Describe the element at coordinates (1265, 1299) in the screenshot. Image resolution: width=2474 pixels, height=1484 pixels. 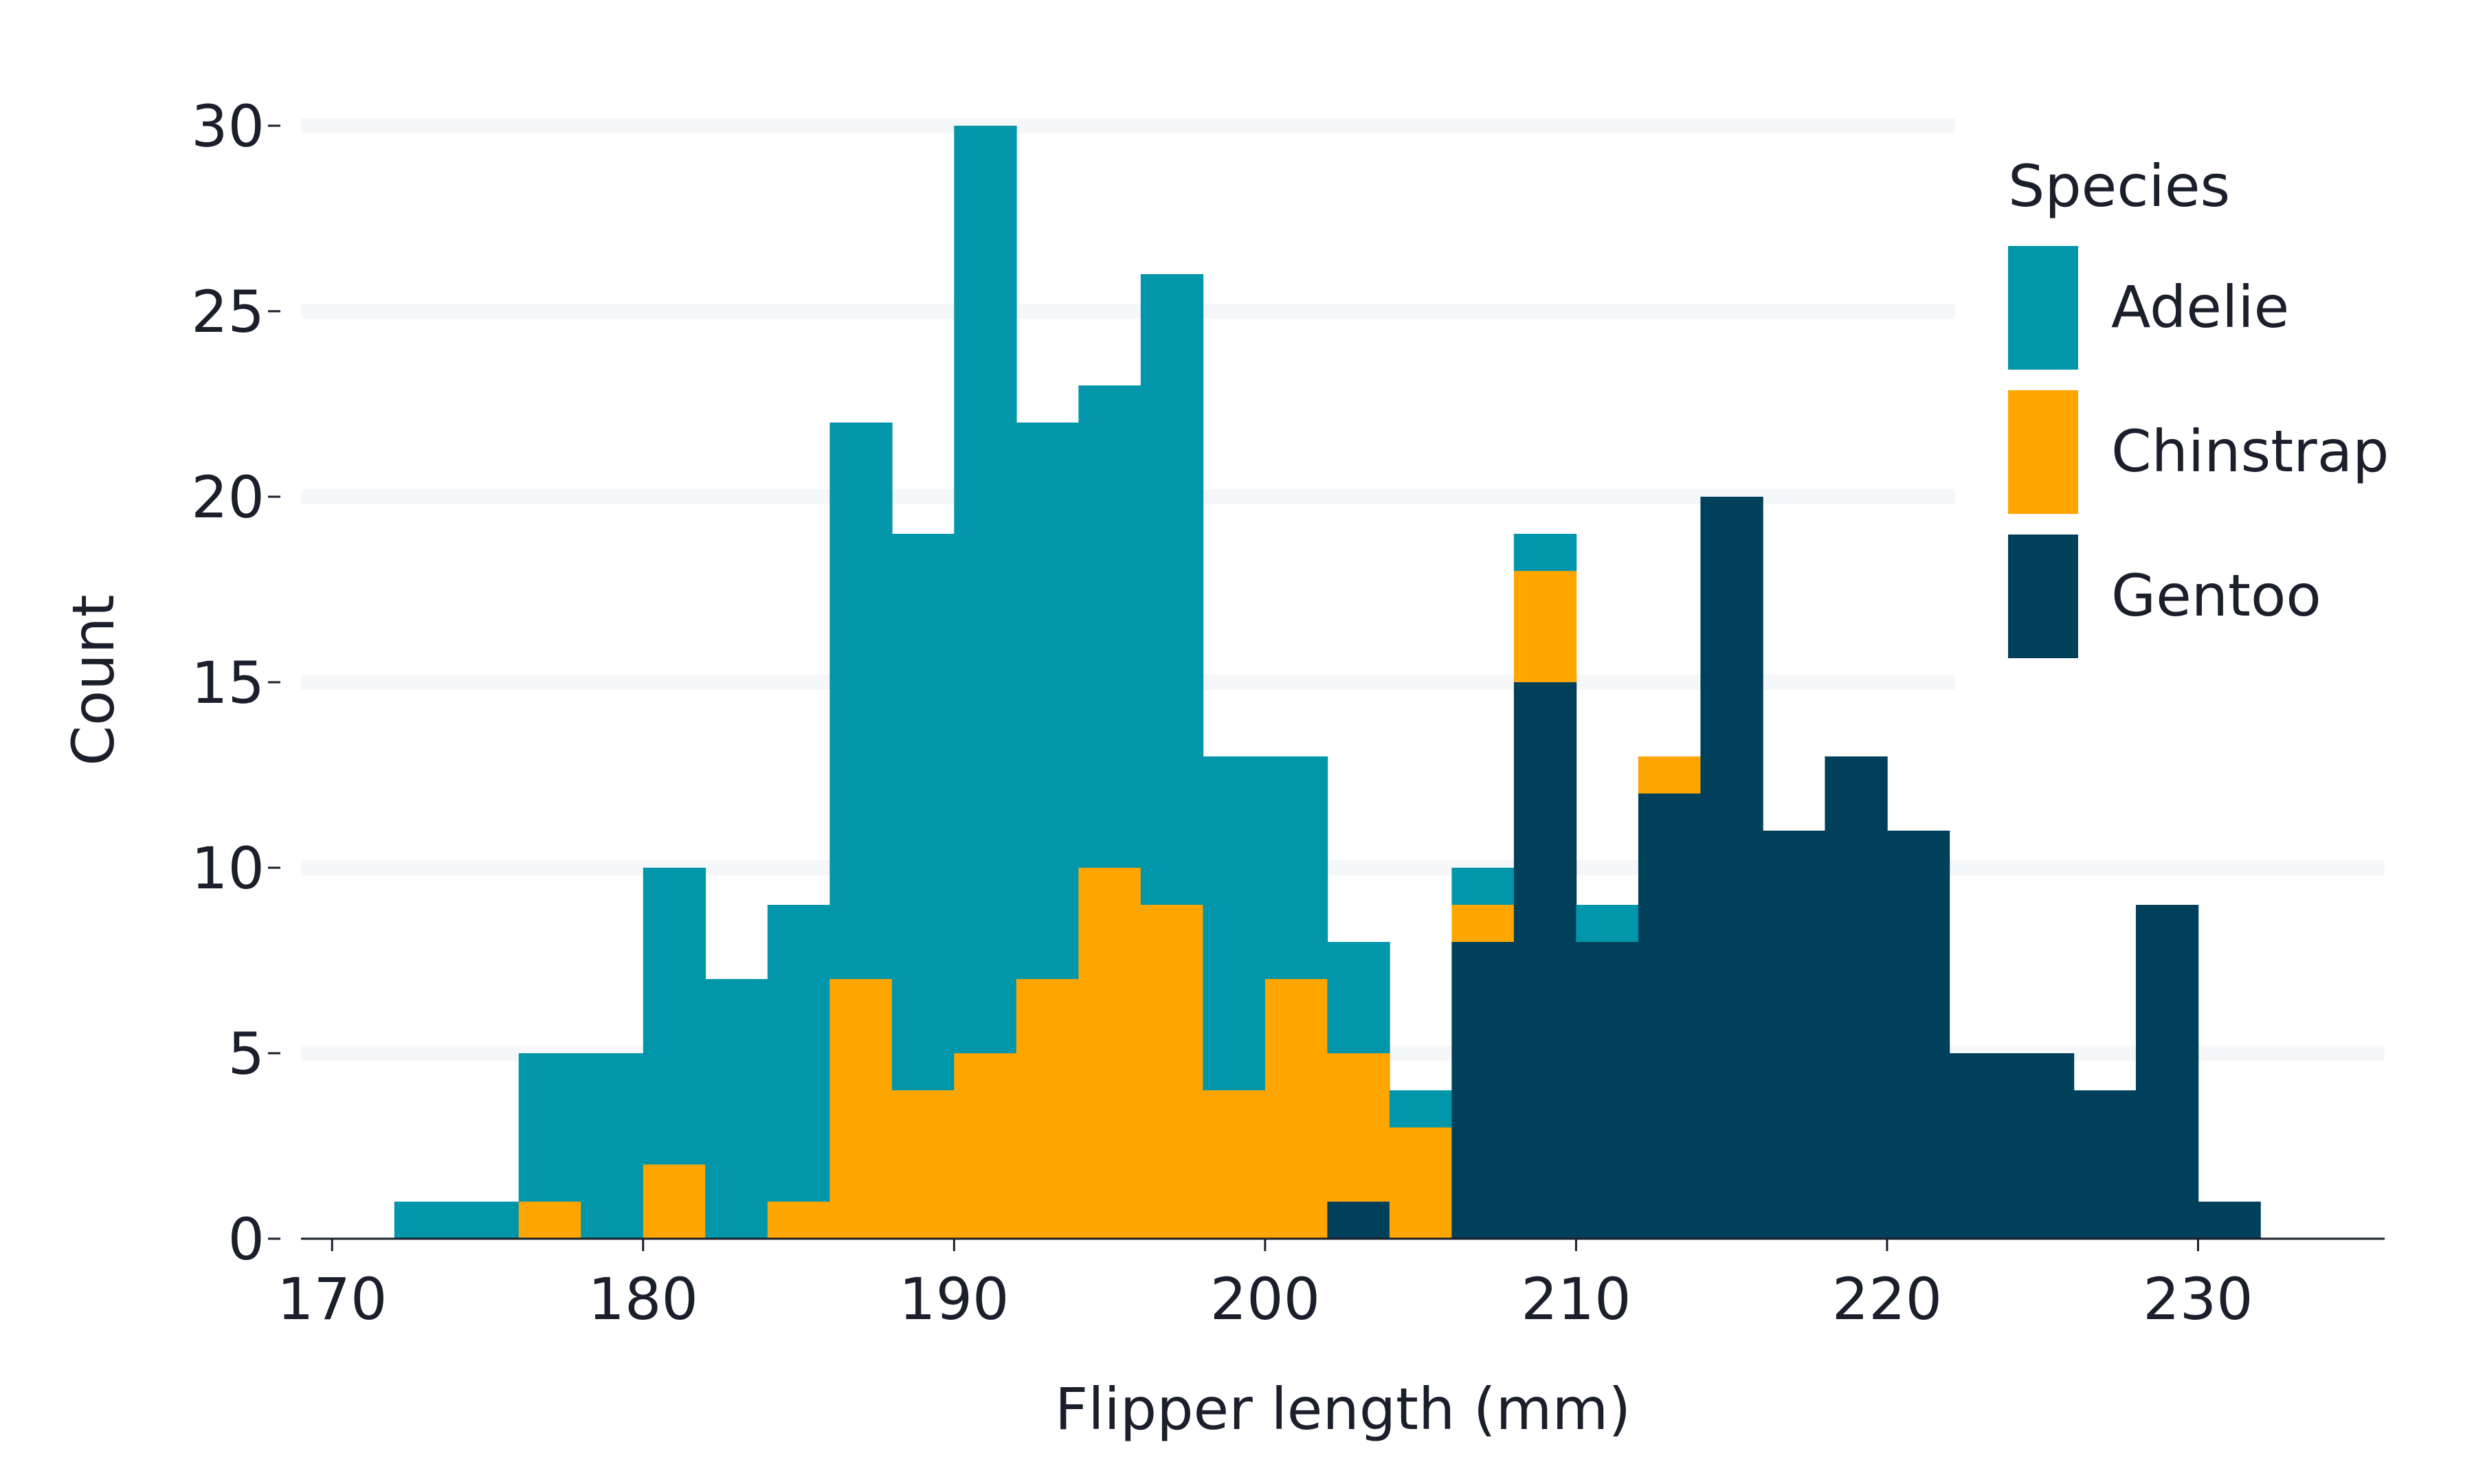
I see `x-tick-label: 200` at that location.